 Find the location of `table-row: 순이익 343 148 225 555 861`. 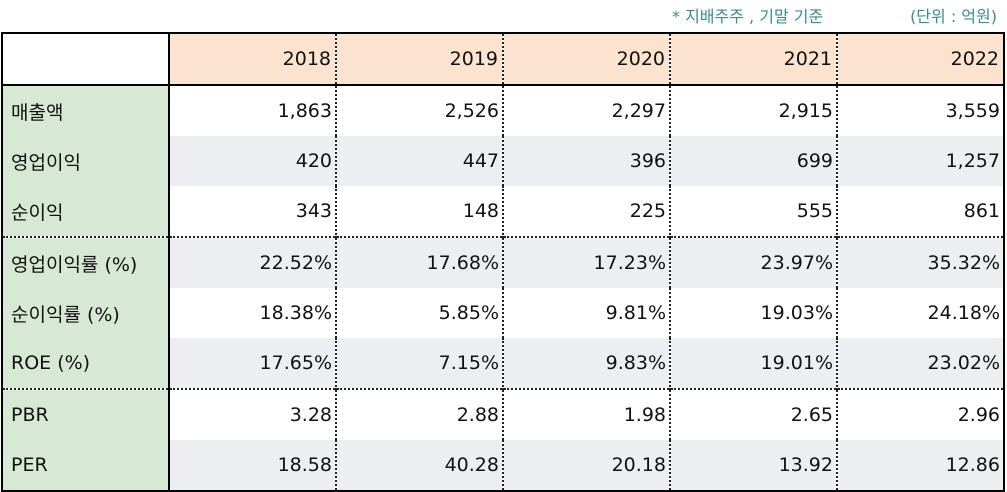

table-row: 순이익 343 148 225 555 861 is located at coordinates (503, 211).